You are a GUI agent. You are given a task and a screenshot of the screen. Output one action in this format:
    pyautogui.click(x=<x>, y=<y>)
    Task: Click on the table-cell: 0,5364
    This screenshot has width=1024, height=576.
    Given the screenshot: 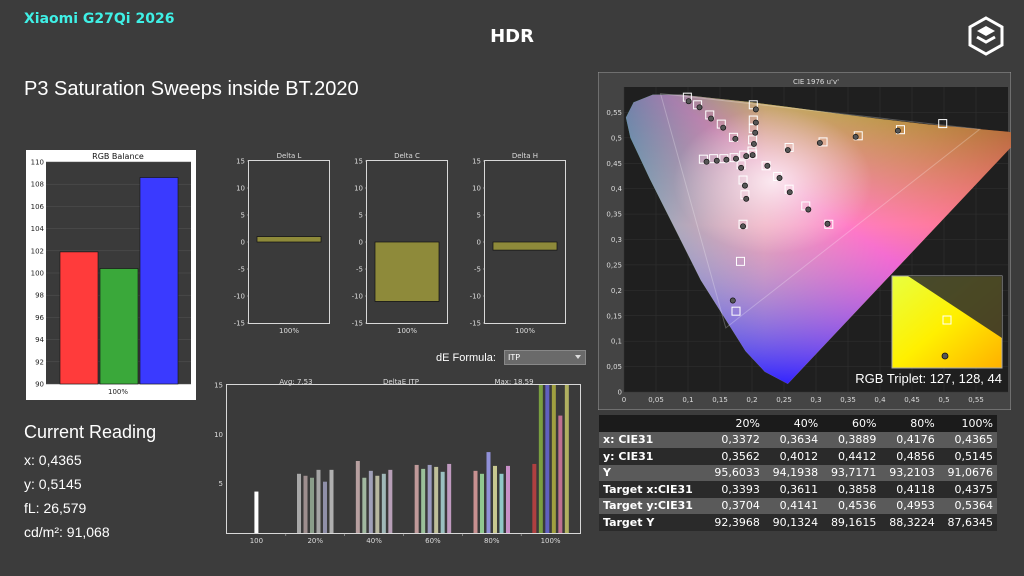 What is the action you would take?
    pyautogui.click(x=967, y=505)
    